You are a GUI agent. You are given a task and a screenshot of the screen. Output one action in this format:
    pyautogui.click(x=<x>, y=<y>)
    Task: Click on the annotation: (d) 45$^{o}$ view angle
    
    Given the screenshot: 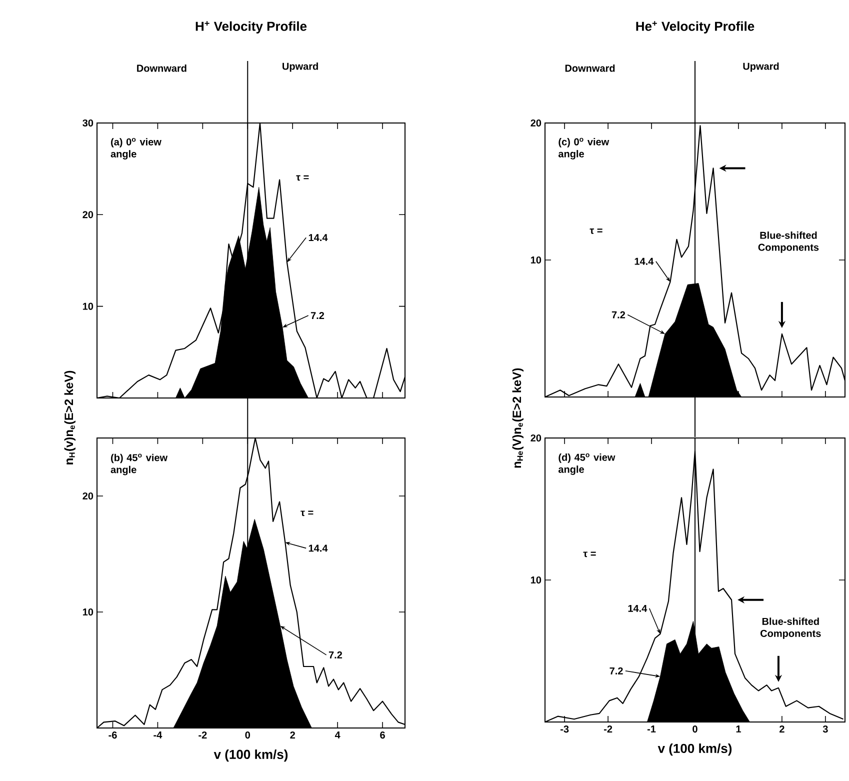 What is the action you would take?
    pyautogui.click(x=587, y=464)
    